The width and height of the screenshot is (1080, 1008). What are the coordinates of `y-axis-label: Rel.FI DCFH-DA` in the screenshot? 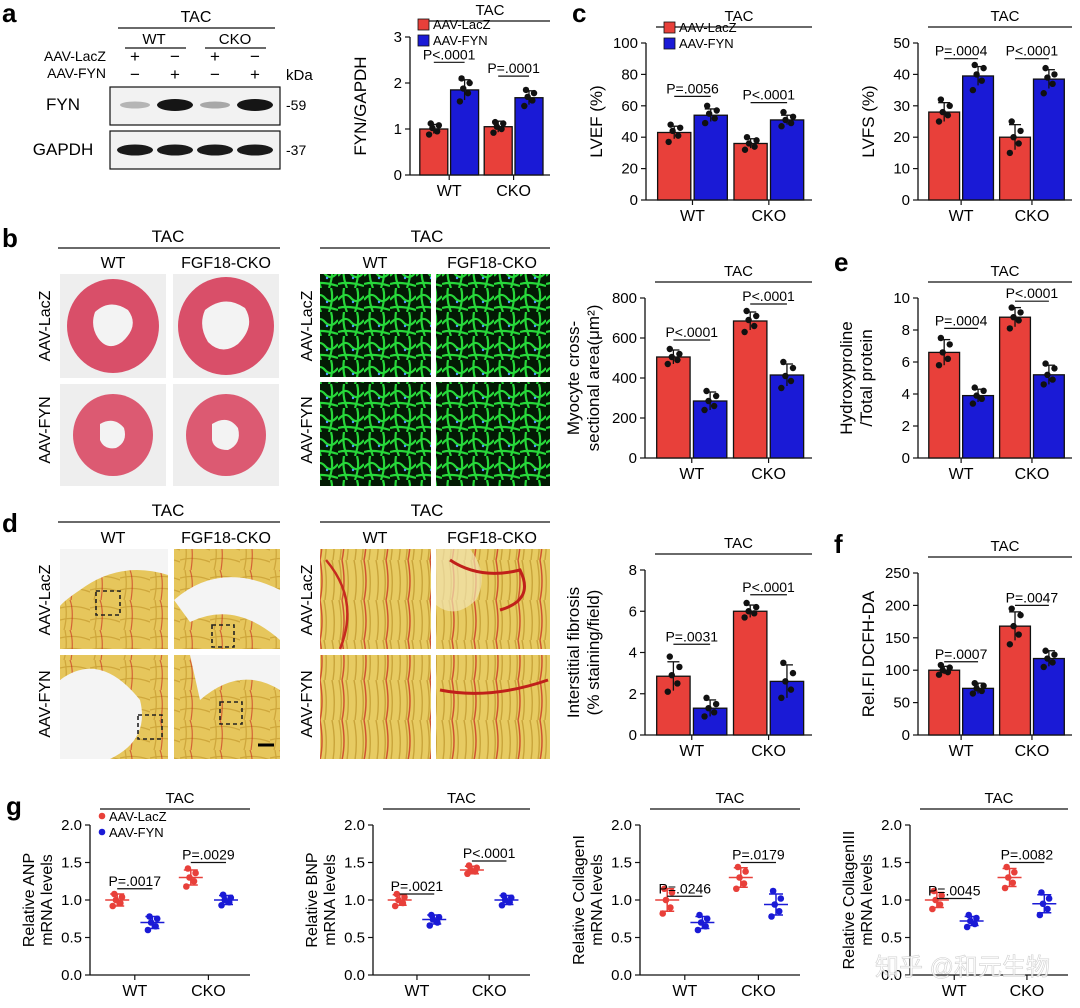 It's located at (868, 653).